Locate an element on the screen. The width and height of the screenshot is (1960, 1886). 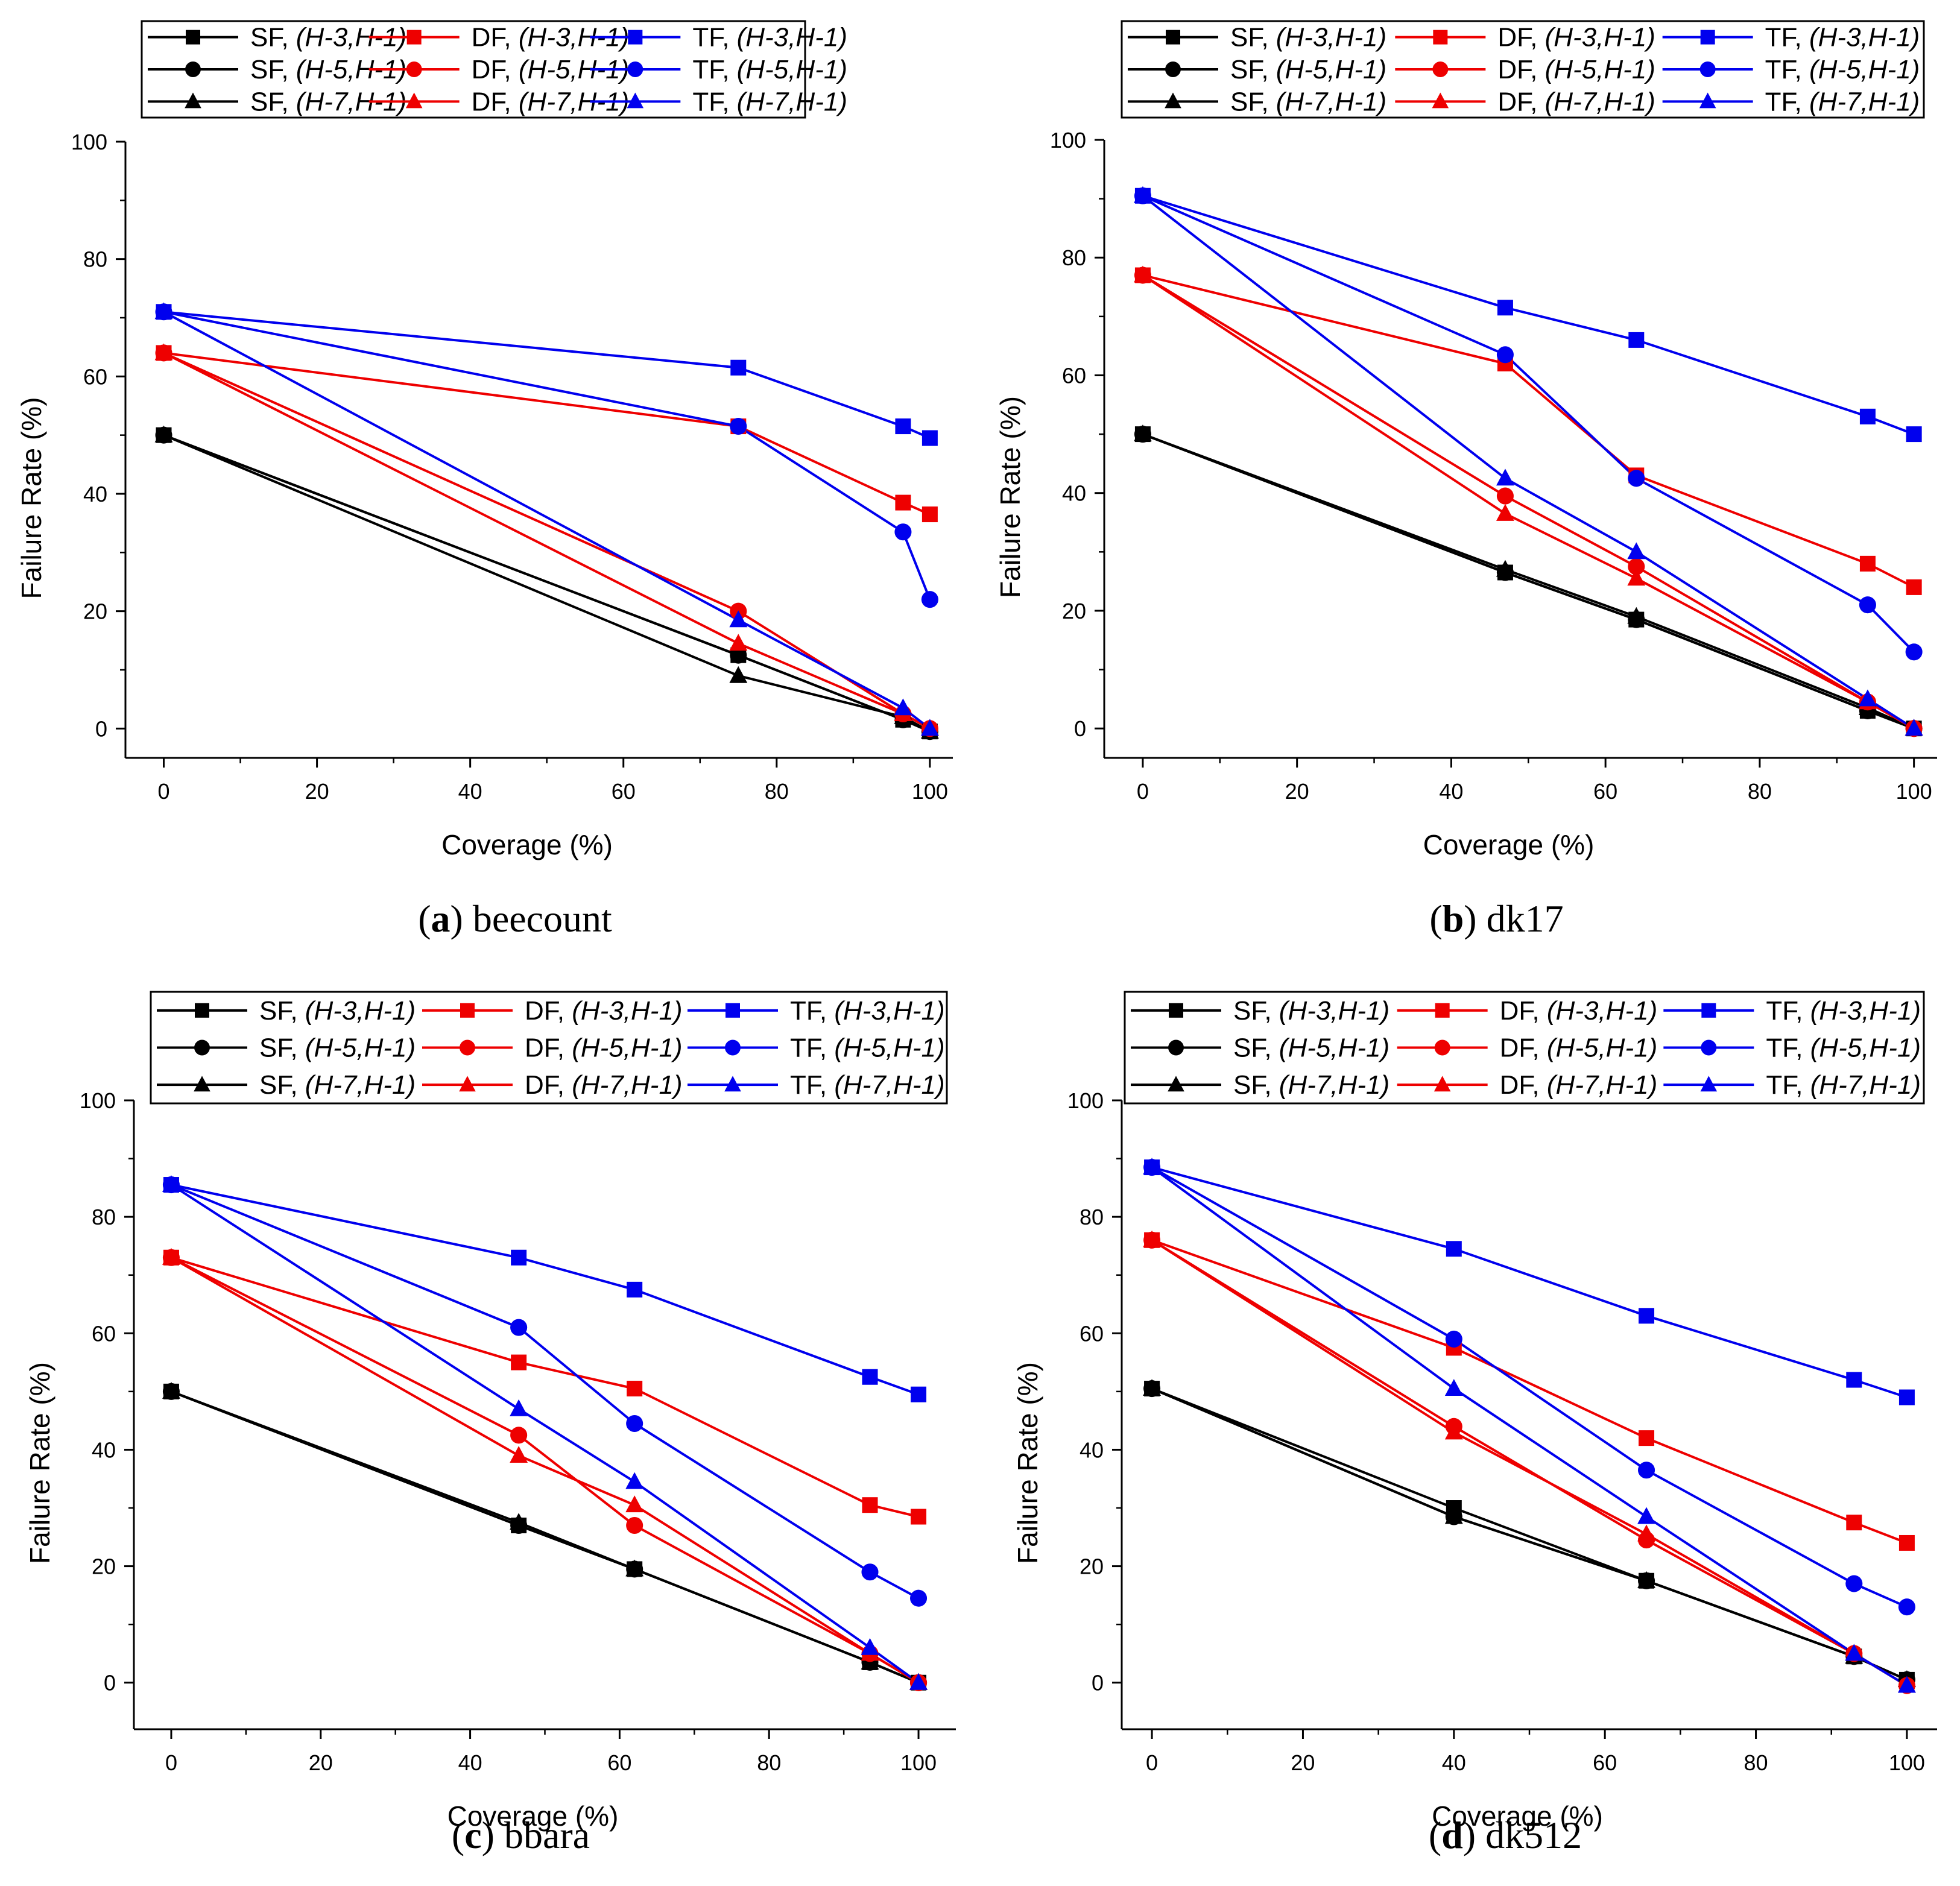
y-tick-label: 60 is located at coordinates (104, 1333).